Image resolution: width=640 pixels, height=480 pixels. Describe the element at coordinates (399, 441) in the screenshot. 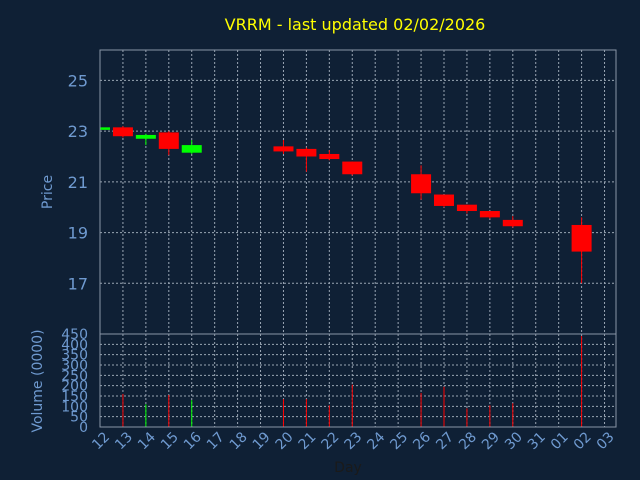

I see `x-tick-label: 25` at that location.